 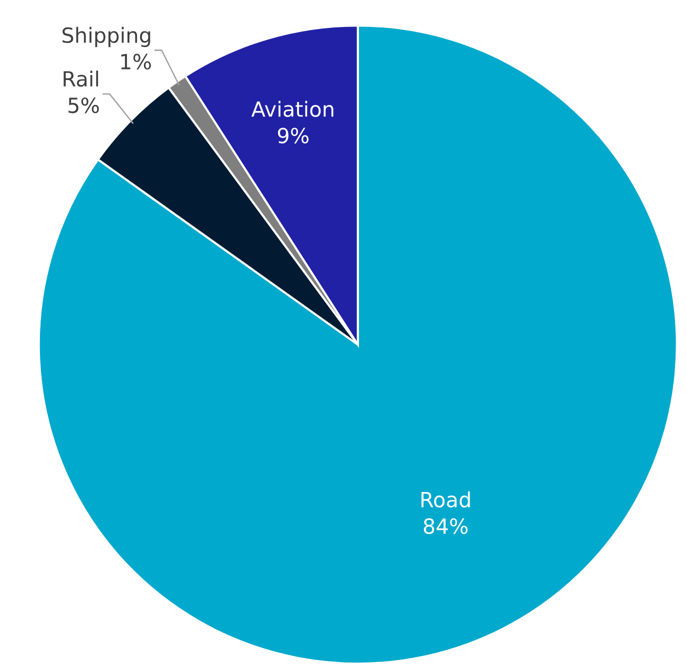 I want to click on slice-label: Road, so click(x=445, y=499).